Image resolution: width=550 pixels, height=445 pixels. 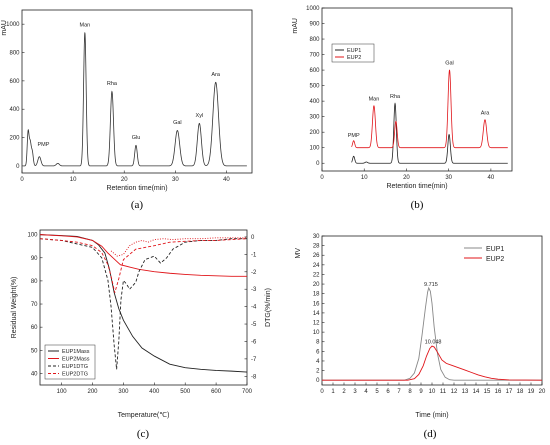 I want to click on y-tick-label: 100, so click(x=32, y=236).